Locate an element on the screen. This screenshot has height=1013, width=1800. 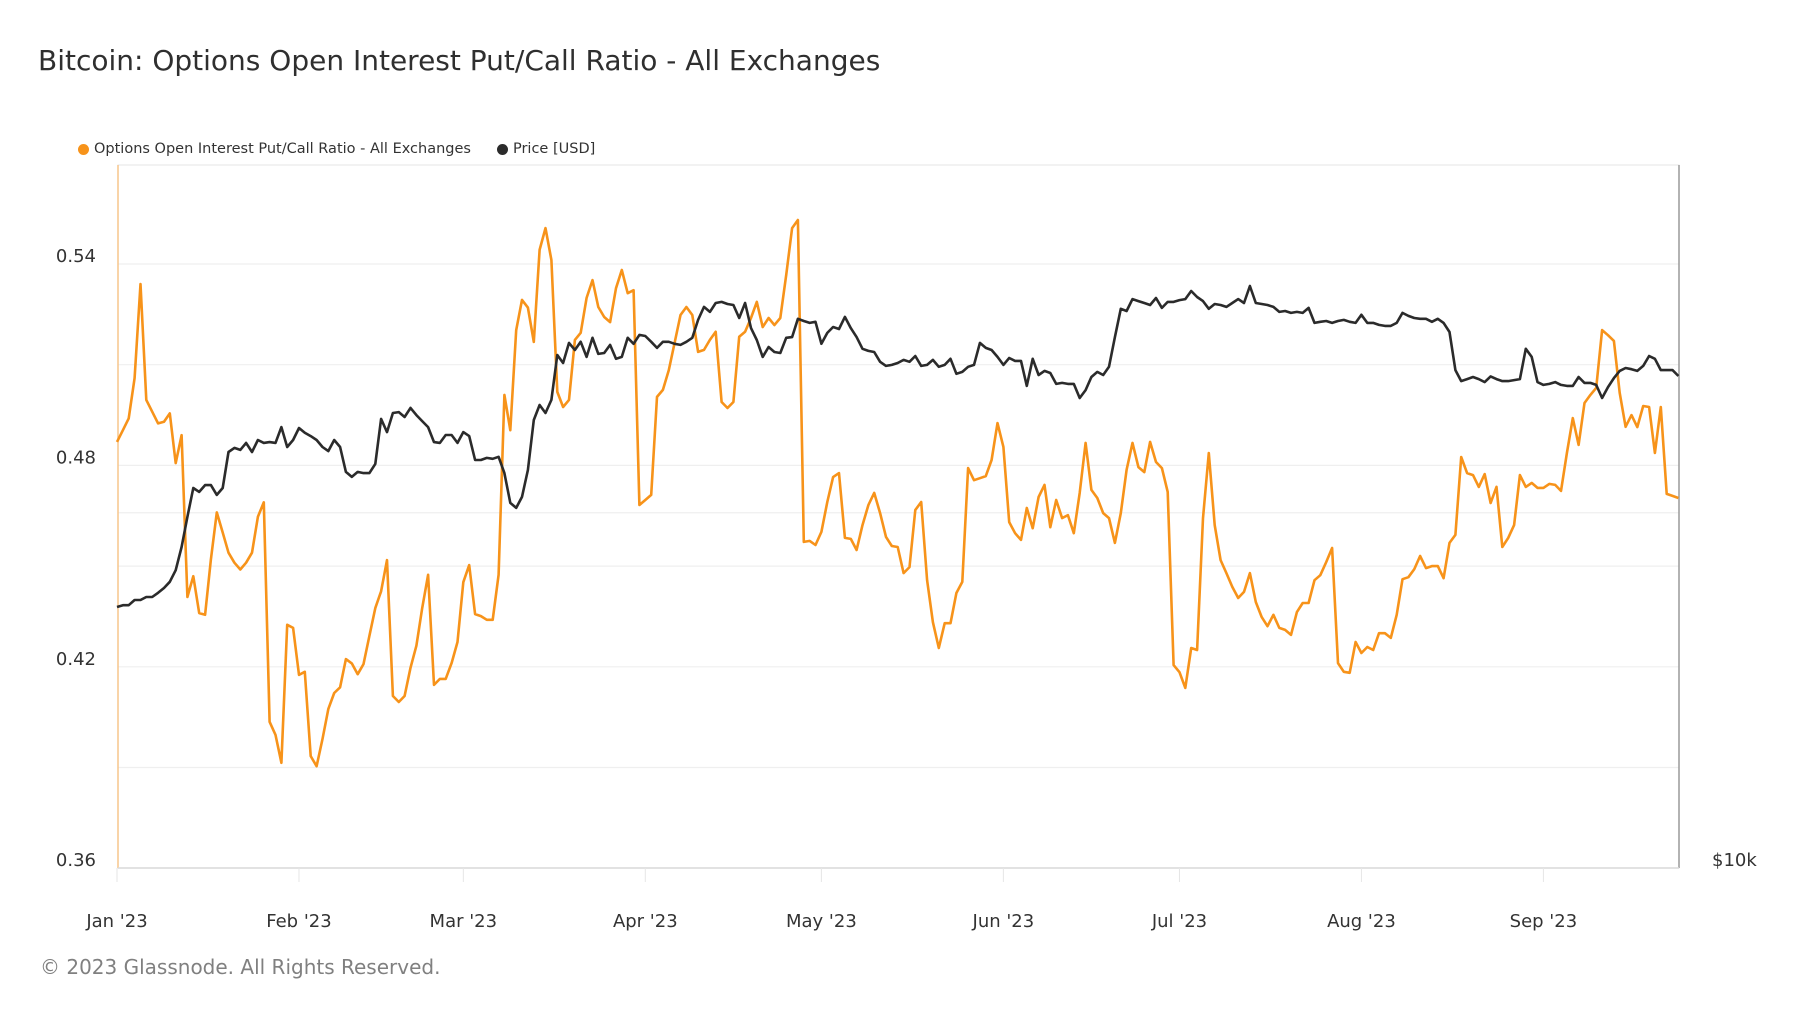
x-tick-label: Jan '23 is located at coordinates (116, 921).